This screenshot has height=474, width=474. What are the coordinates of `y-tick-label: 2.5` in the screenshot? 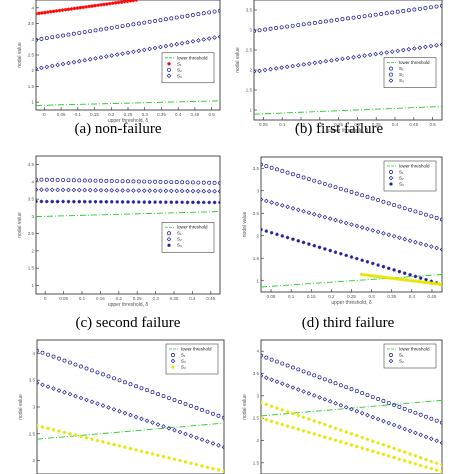 It's located at (31, 55).